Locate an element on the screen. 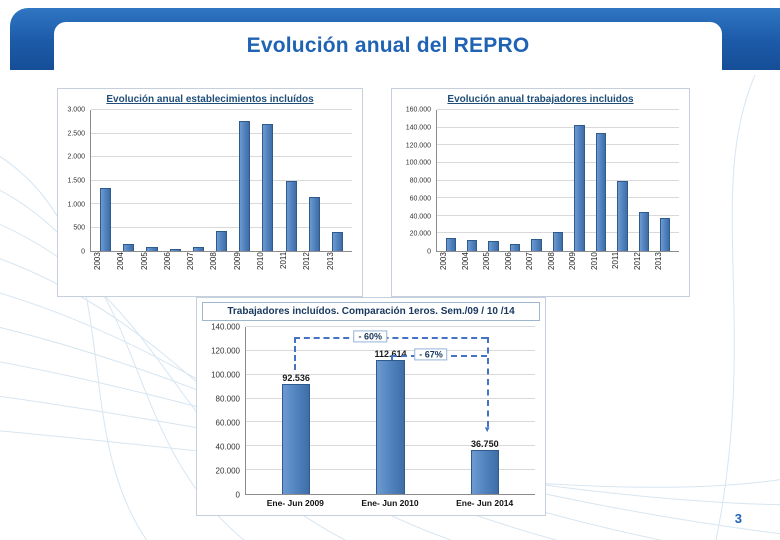 This screenshot has height=540, width=780. y-tick-label: 1.000 is located at coordinates (76, 205).